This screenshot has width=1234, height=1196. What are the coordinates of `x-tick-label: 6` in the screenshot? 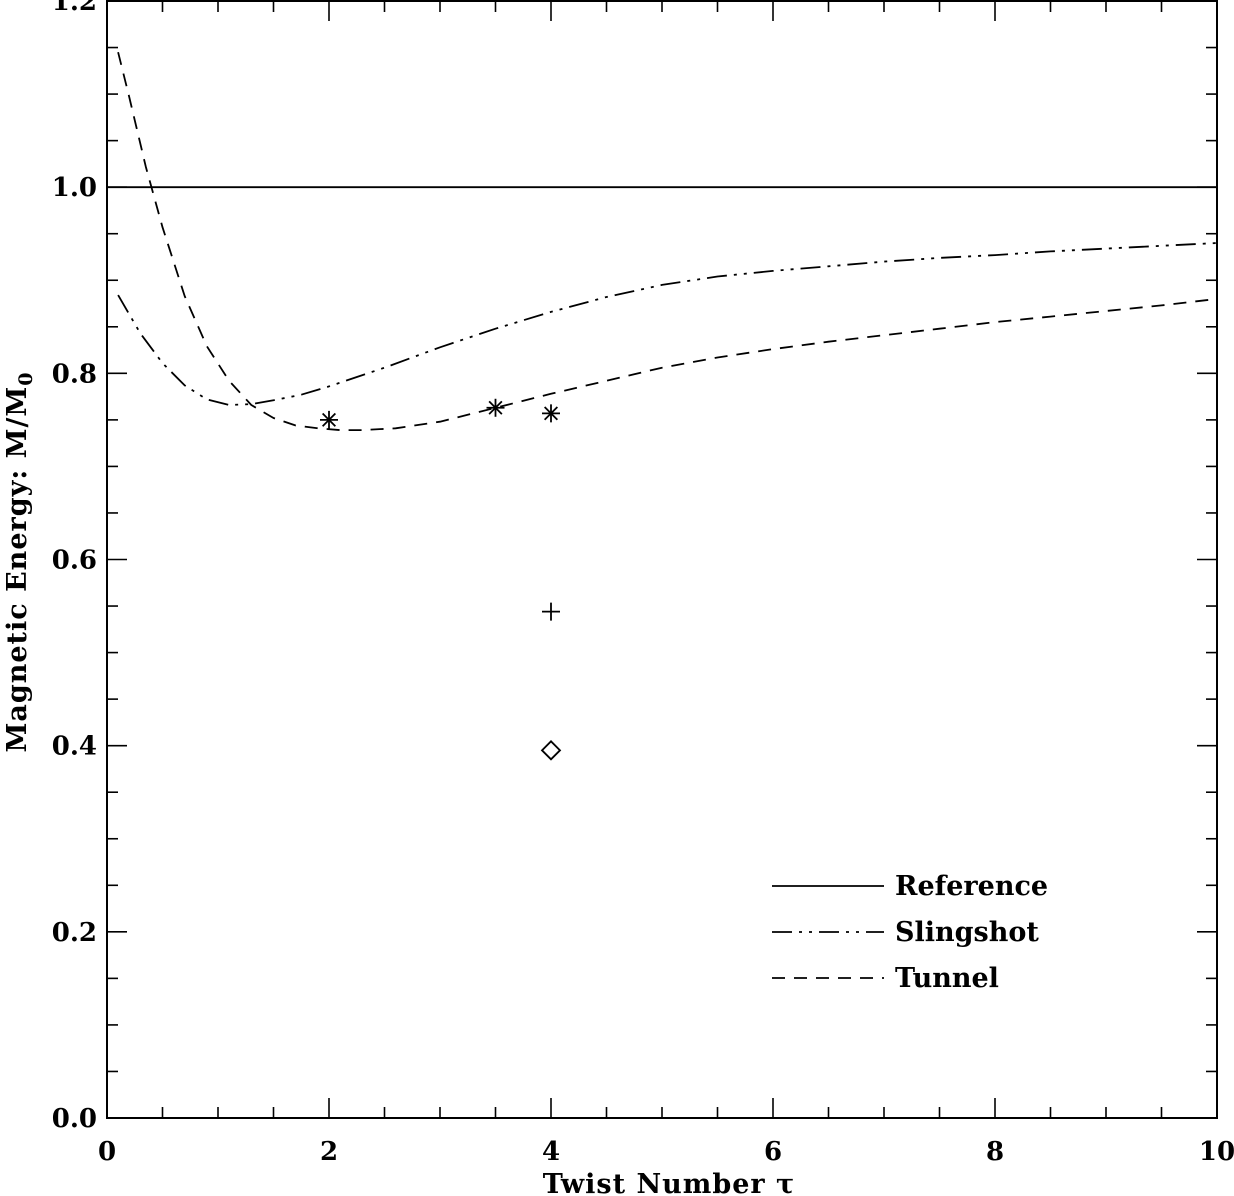 It's located at (773, 1152).